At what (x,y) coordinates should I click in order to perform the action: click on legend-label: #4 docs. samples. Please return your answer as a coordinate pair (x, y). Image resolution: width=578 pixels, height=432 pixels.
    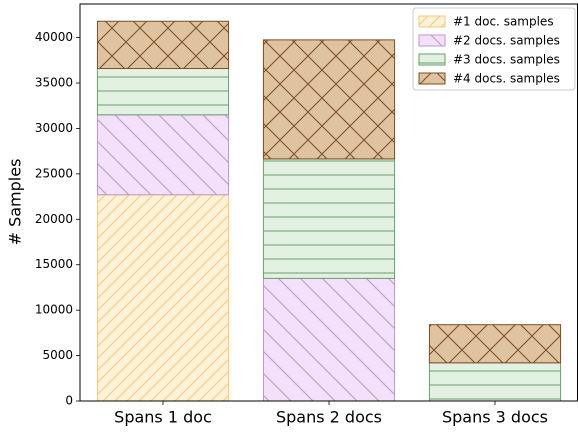
    Looking at the image, I should click on (506, 79).